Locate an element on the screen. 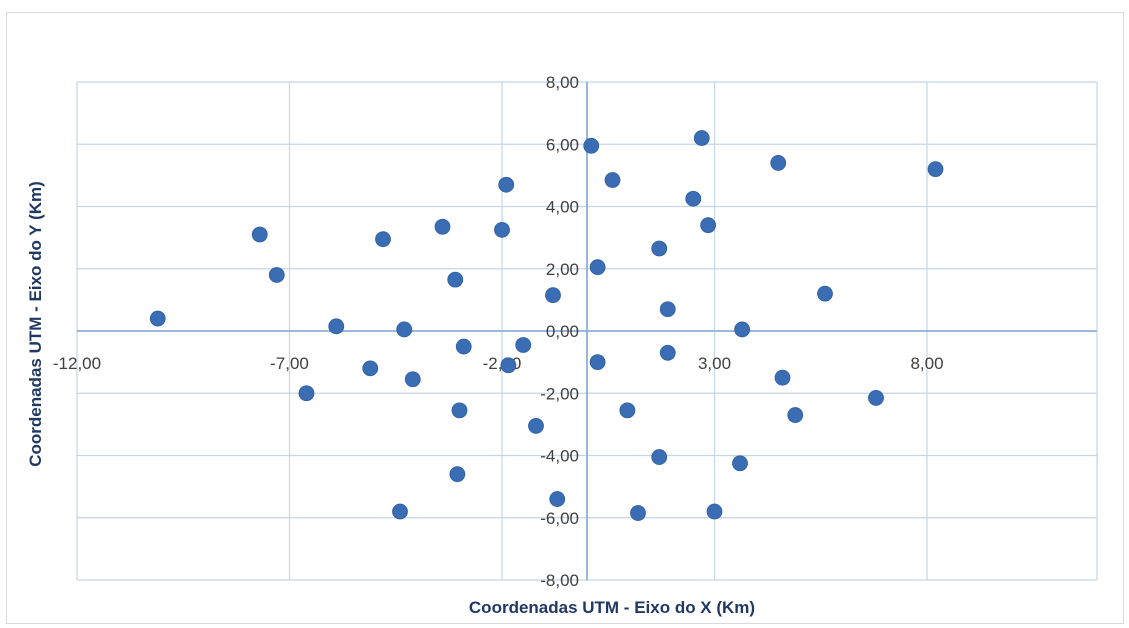  x-tick-labels: -12,00-7,00-2,003,008,00 is located at coordinates (498, 363).